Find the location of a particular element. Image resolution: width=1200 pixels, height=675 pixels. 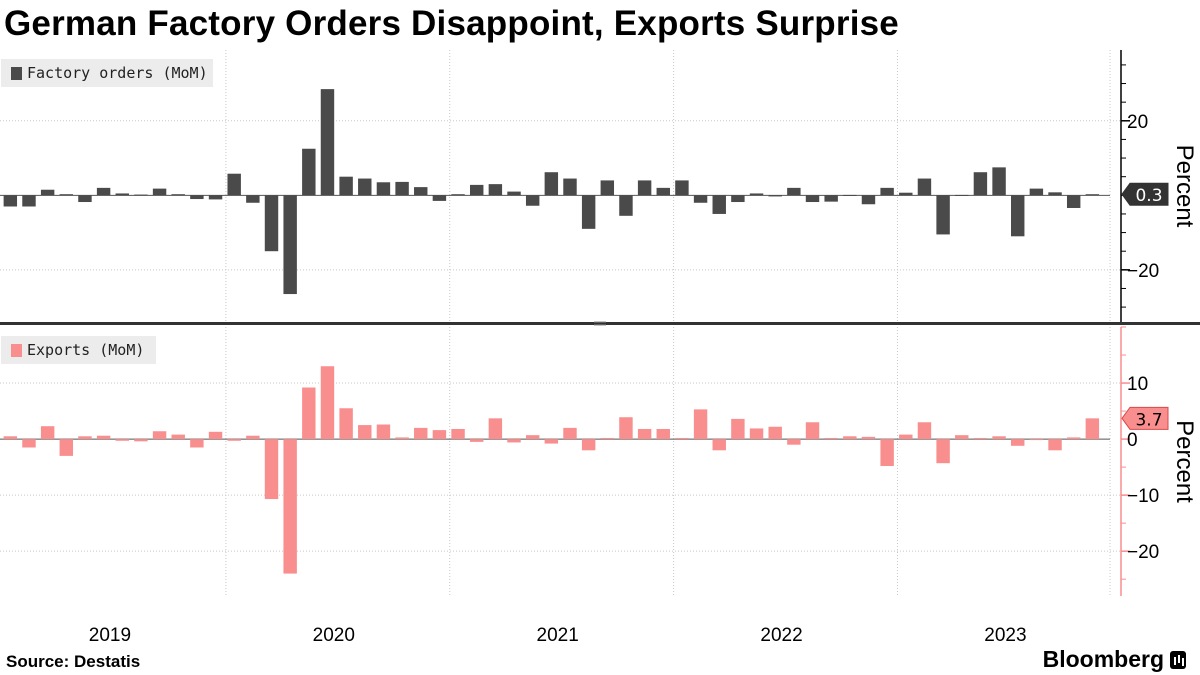

source-note: Source: Destatis is located at coordinates (73, 661).